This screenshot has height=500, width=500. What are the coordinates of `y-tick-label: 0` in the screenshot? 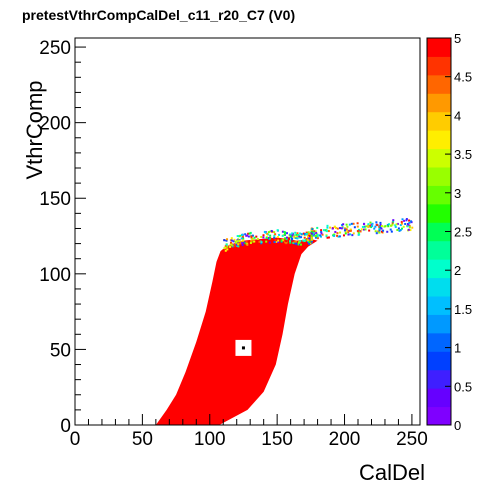 It's located at (65, 426).